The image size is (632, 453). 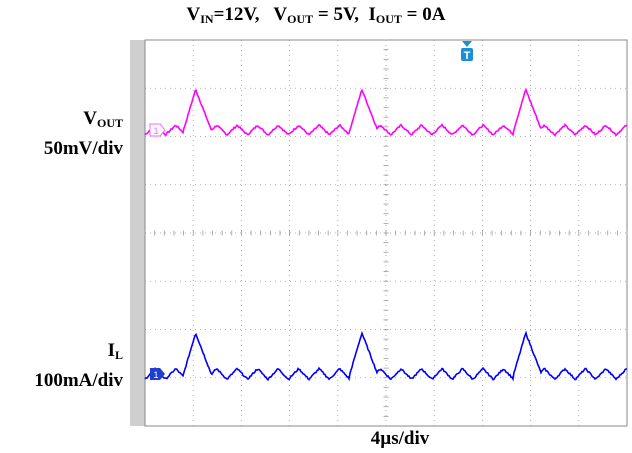 I want to click on svg-text: T, so click(x=467, y=56).